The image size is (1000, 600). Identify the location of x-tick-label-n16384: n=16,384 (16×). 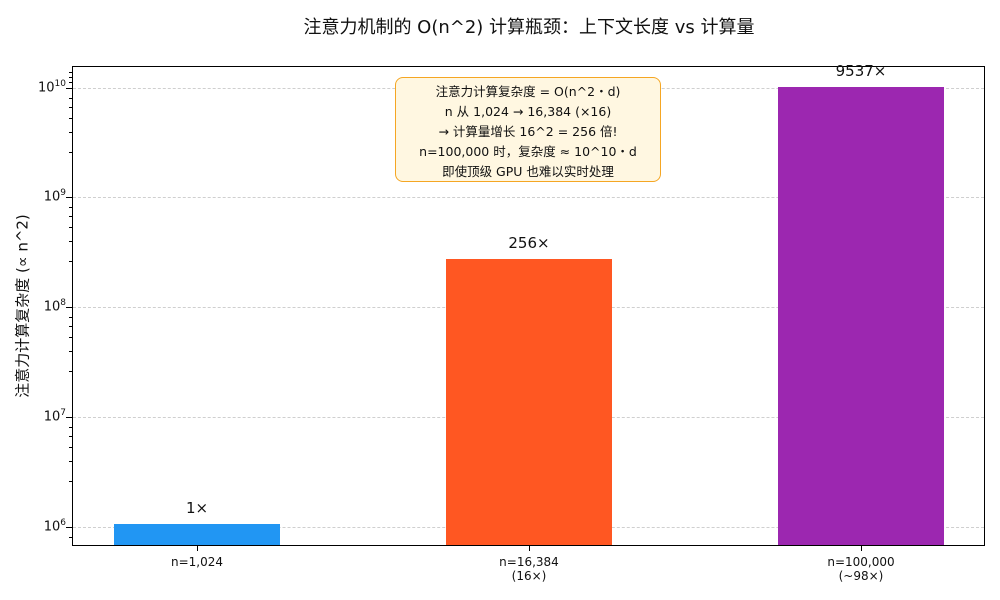
(529, 569).